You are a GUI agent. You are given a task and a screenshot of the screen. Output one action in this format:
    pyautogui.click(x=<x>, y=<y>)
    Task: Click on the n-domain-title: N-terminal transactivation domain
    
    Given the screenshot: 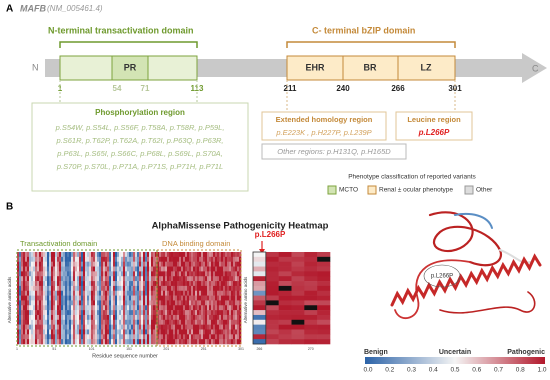 What is the action you would take?
    pyautogui.click(x=121, y=30)
    